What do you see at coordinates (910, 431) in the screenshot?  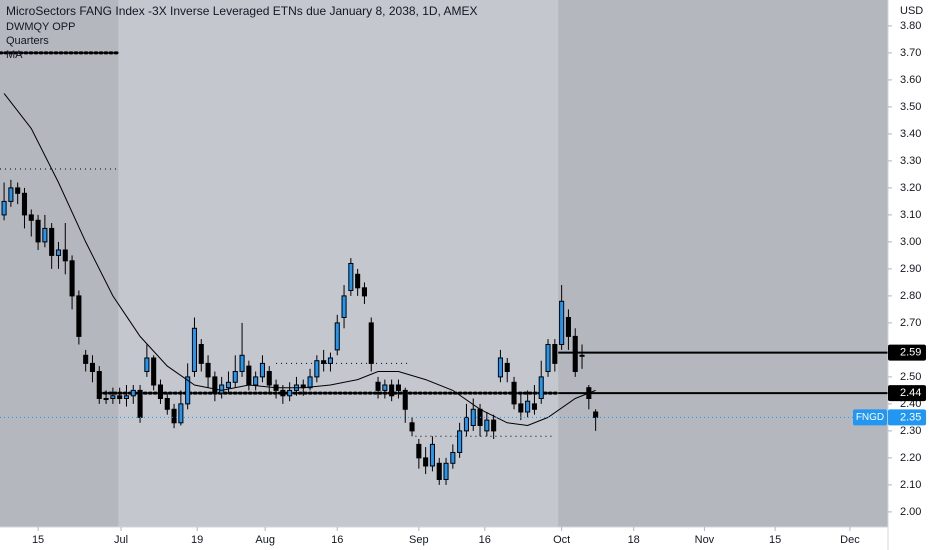 I see `y-tick-label: 2.30` at bounding box center [910, 431].